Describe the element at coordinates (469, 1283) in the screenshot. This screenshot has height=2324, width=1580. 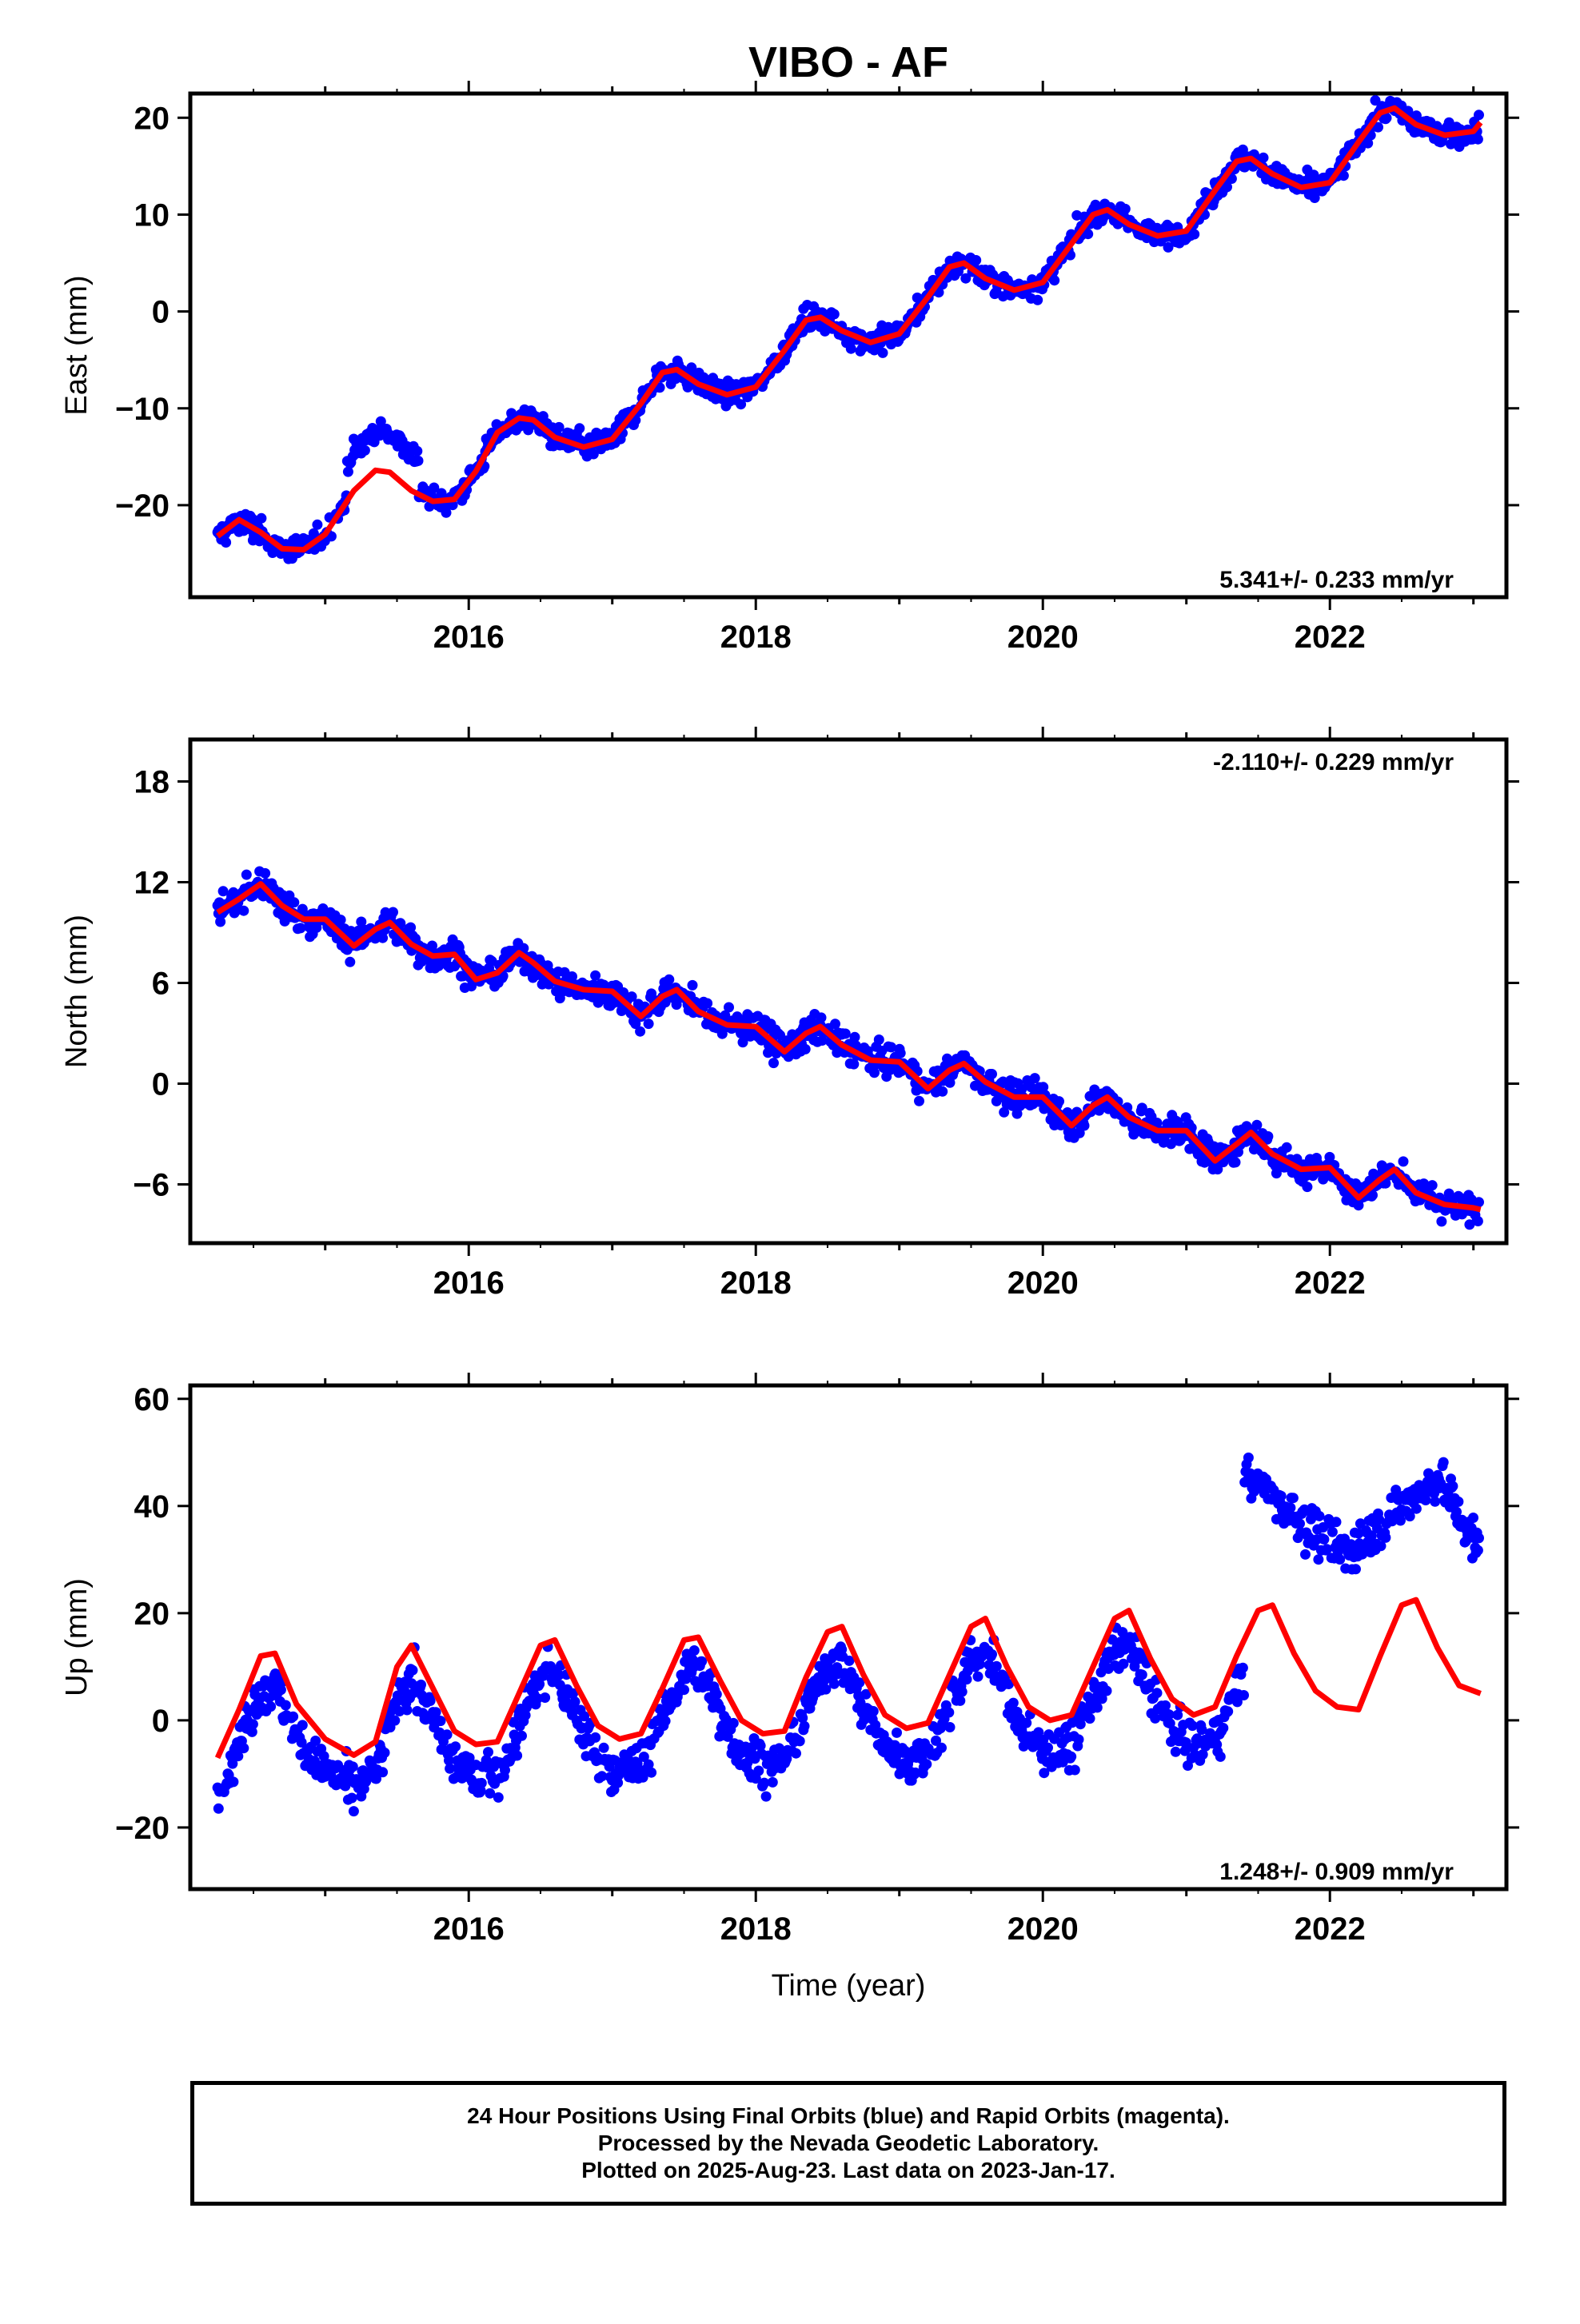
I see `x-tick-label: 2016` at that location.